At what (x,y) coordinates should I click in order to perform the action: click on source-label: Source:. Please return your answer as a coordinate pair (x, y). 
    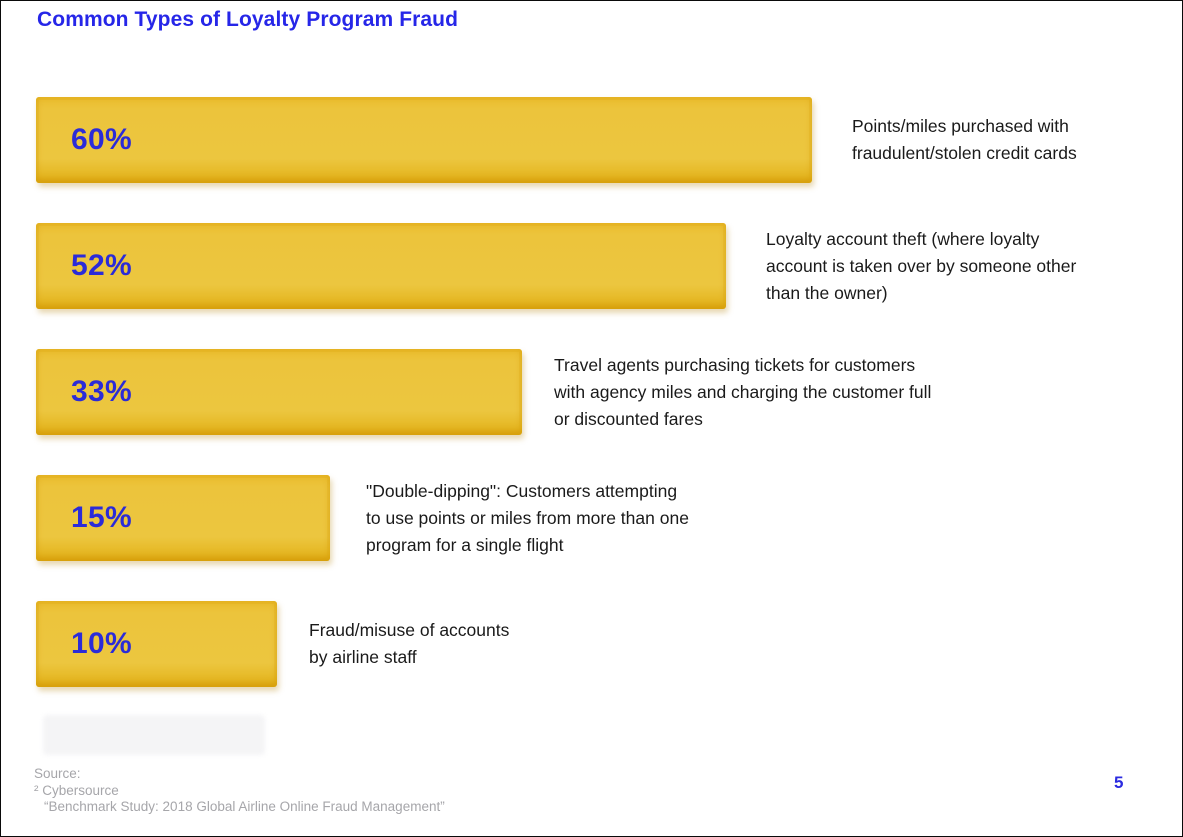
    Looking at the image, I should click on (57, 773).